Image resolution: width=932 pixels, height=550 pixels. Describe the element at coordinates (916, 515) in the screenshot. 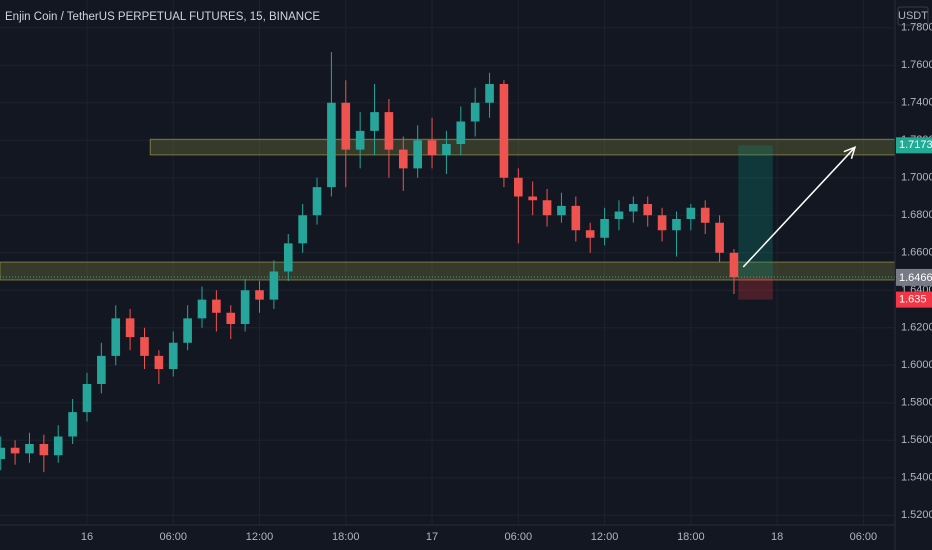

I see `y-tick-label: 1.5200` at that location.